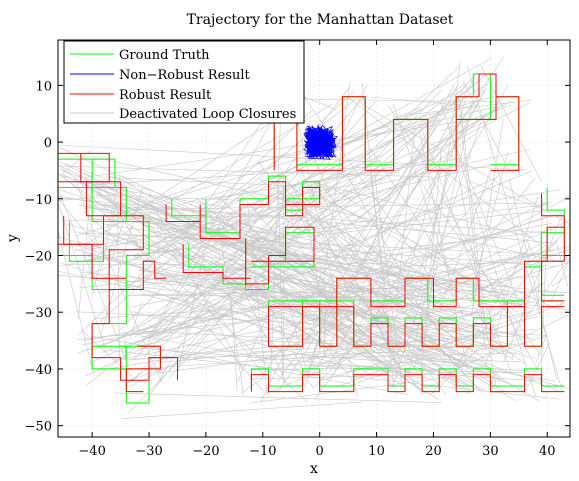  What do you see at coordinates (433, 451) in the screenshot?
I see `x-tick-label: 20` at bounding box center [433, 451].